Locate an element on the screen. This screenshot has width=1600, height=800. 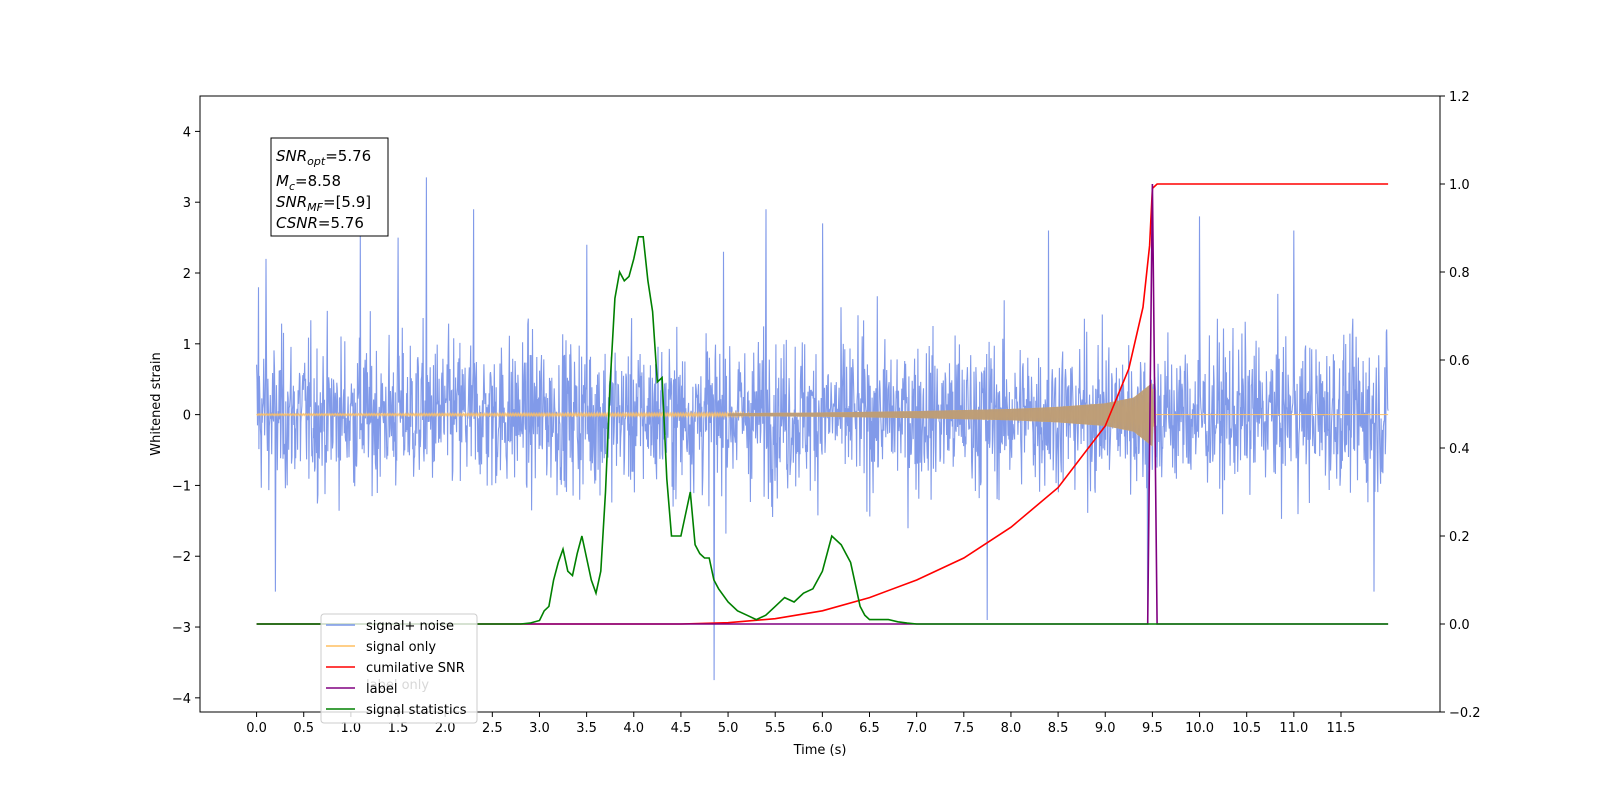
legend-hidden-text: label only is located at coordinates (397, 685).